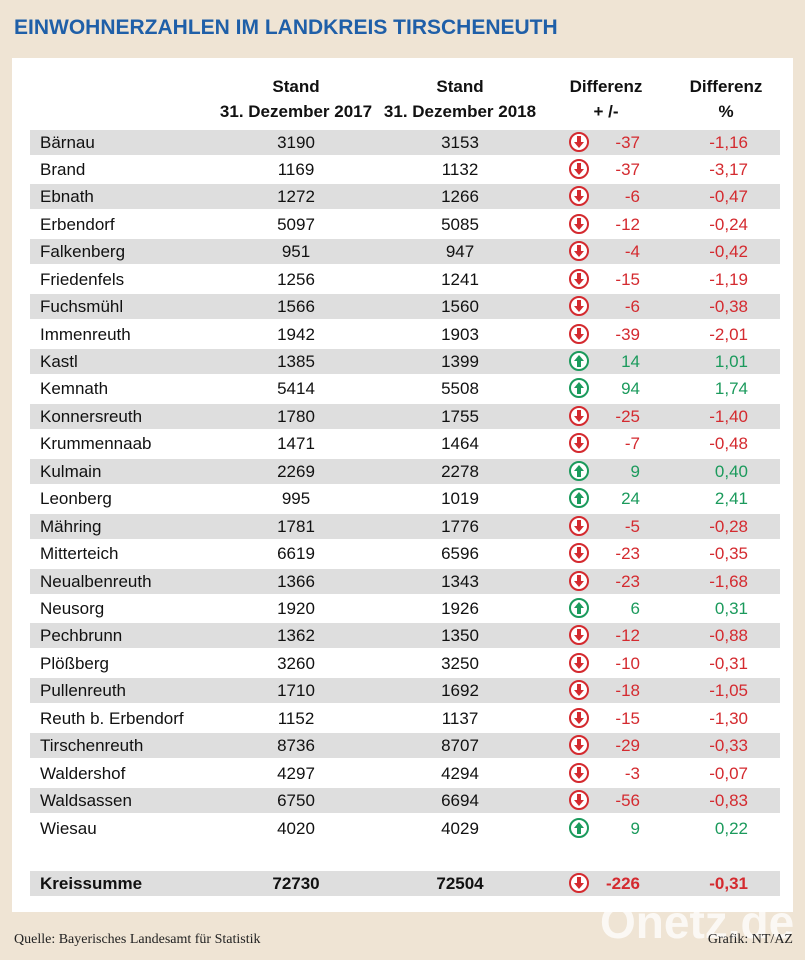  I want to click on municipality: Immenreuth, so click(85, 334).